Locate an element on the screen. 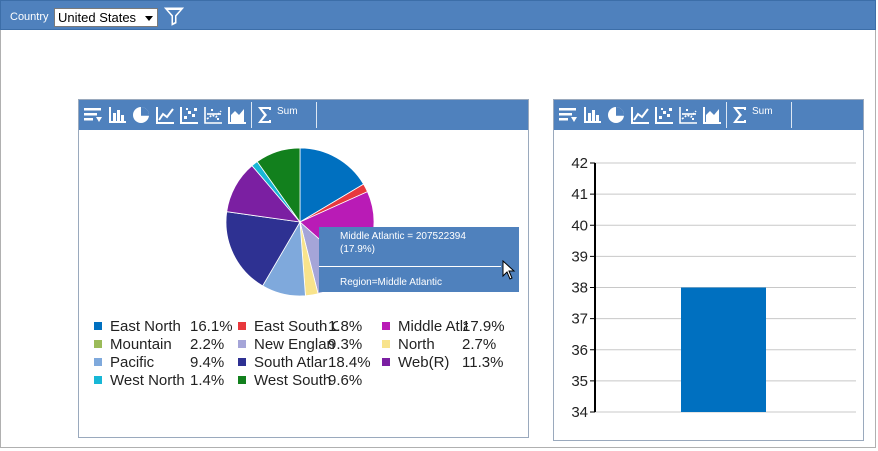 This screenshot has height=451, width=878. country-select-value: United States is located at coordinates (97, 17).